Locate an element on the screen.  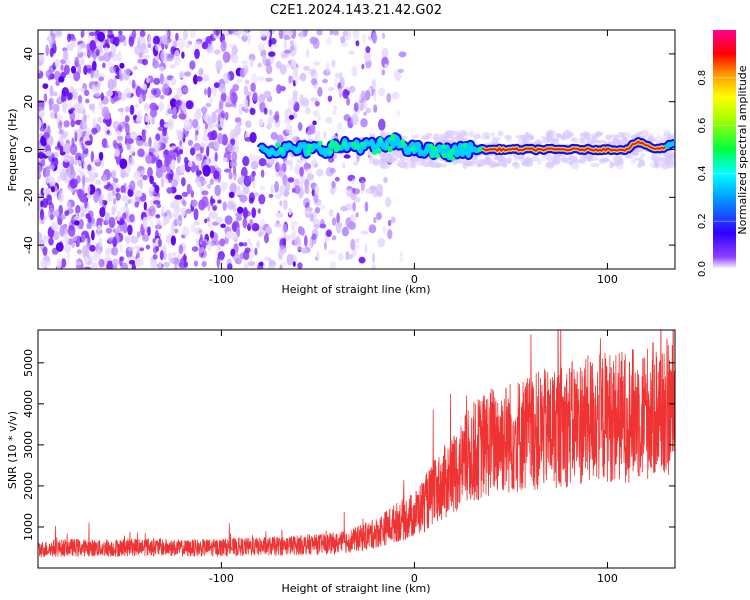
heatmap-xtick-label: 0 is located at coordinates (414, 279).